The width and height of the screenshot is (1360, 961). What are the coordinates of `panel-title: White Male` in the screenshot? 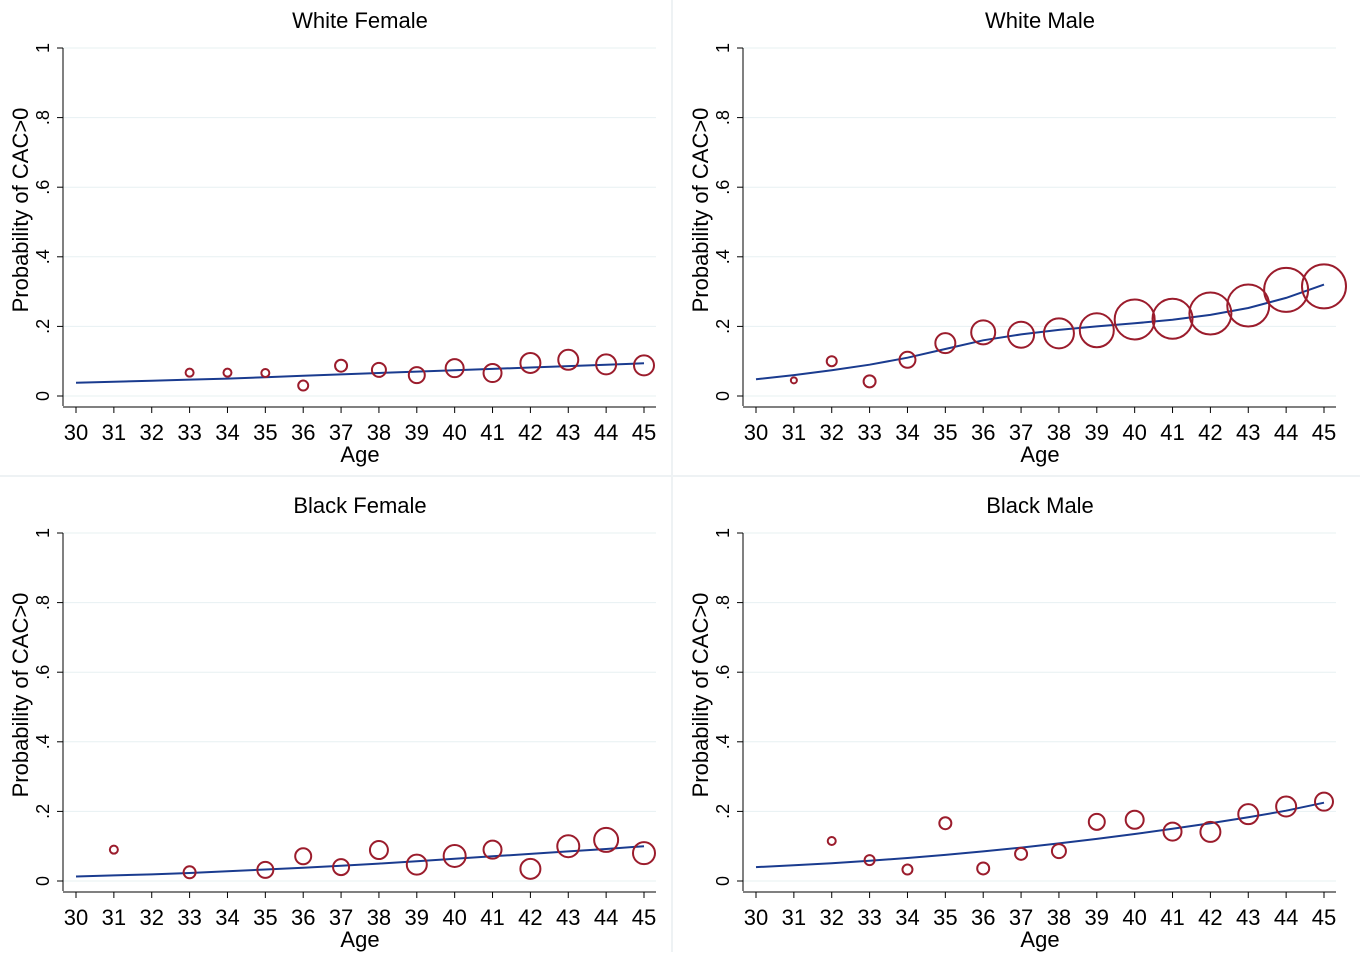 It's located at (1040, 20).